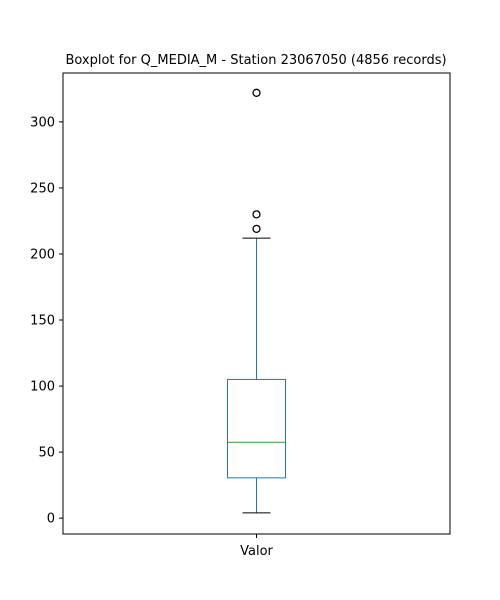 This screenshot has width=500, height=600. What do you see at coordinates (46, 453) in the screenshot?
I see `y-tick-label: 50` at bounding box center [46, 453].